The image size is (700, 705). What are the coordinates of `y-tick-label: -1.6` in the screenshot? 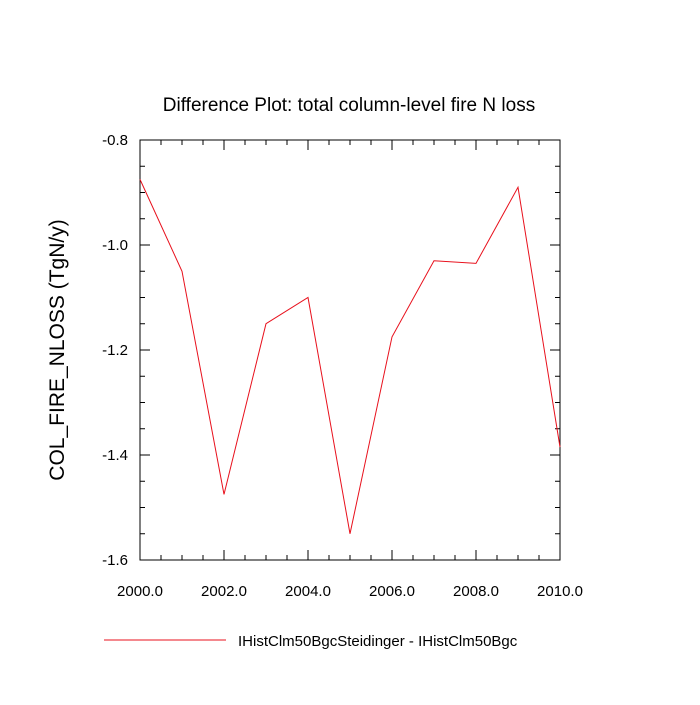 It's located at (115, 560).